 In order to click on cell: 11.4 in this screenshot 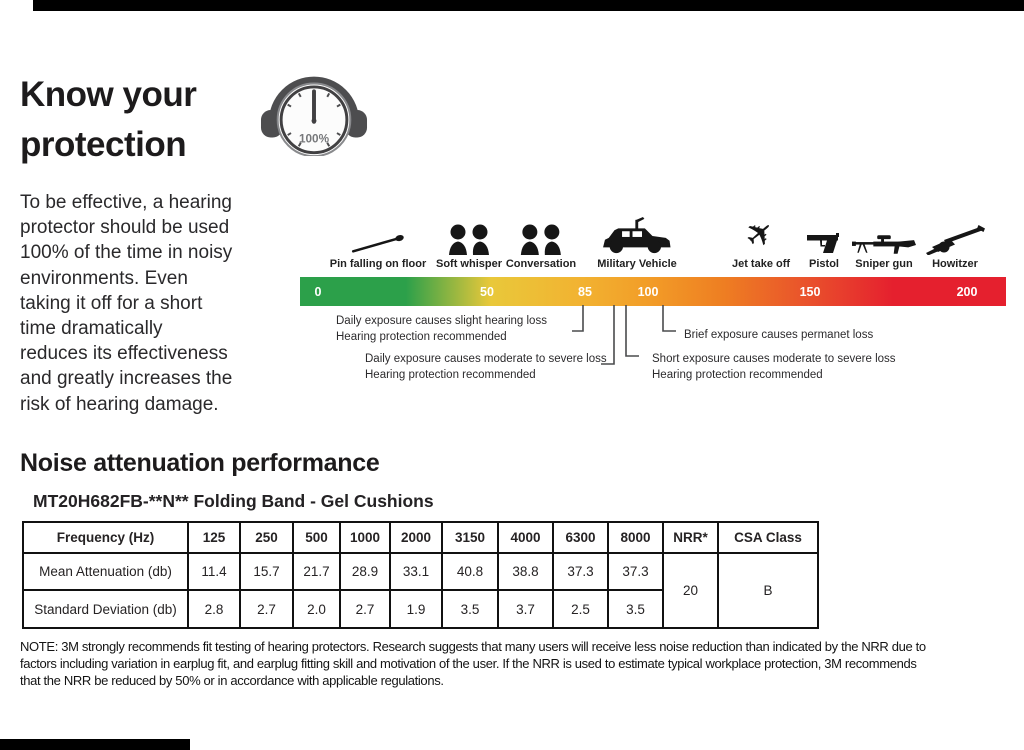, I will do `click(214, 571)`.